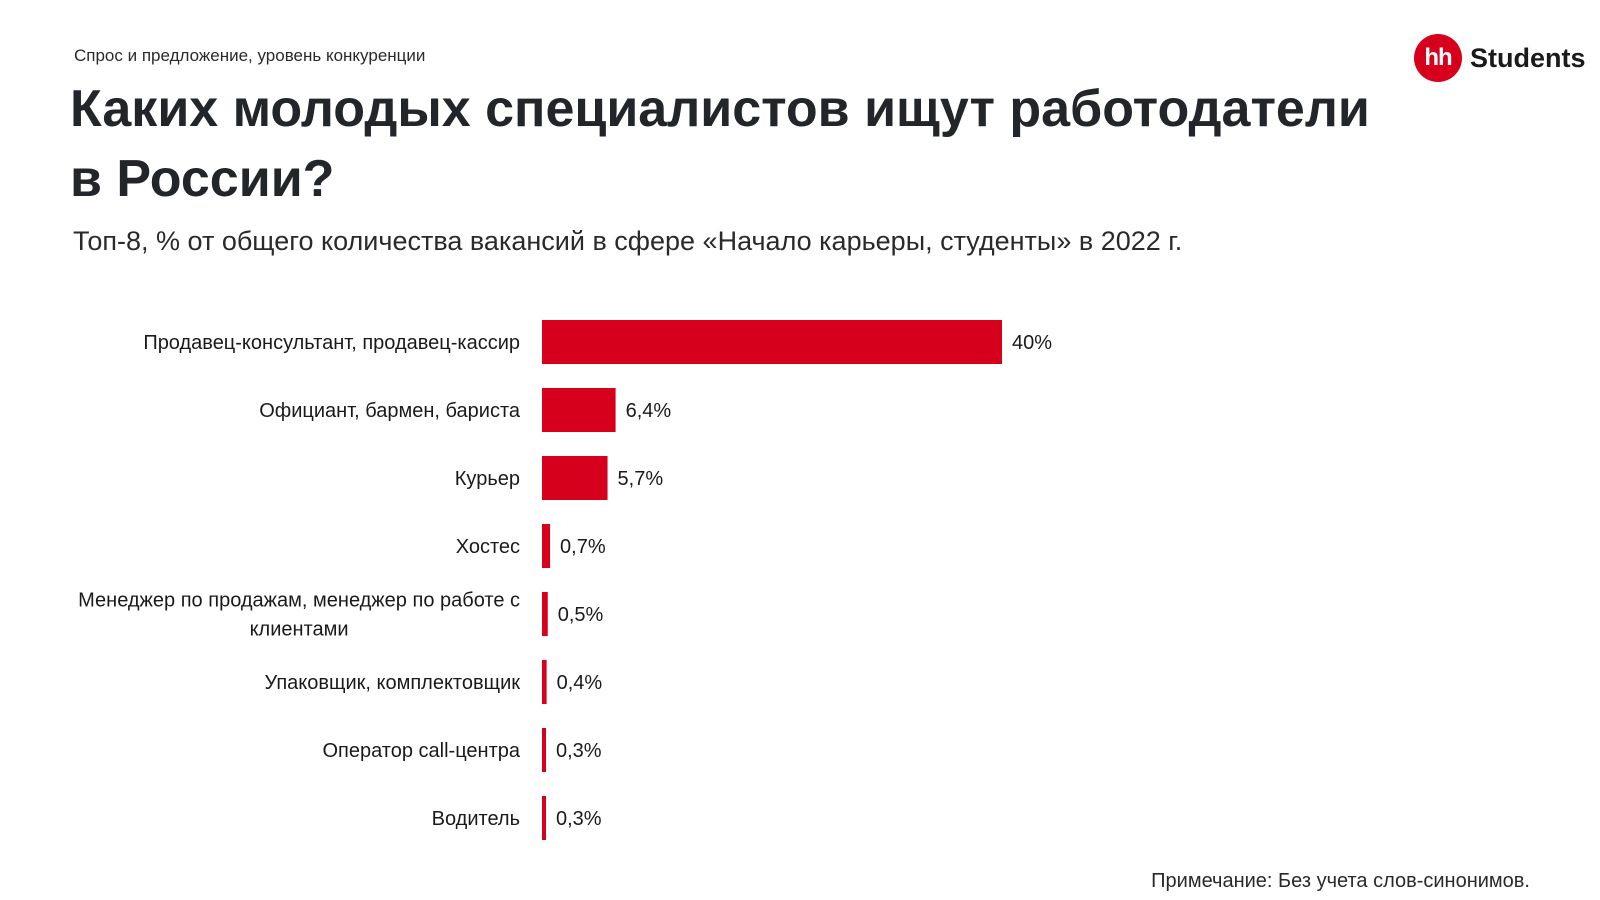  Describe the element at coordinates (390, 411) in the screenshot. I see `category-label: Официант, бармен, бариста` at that location.